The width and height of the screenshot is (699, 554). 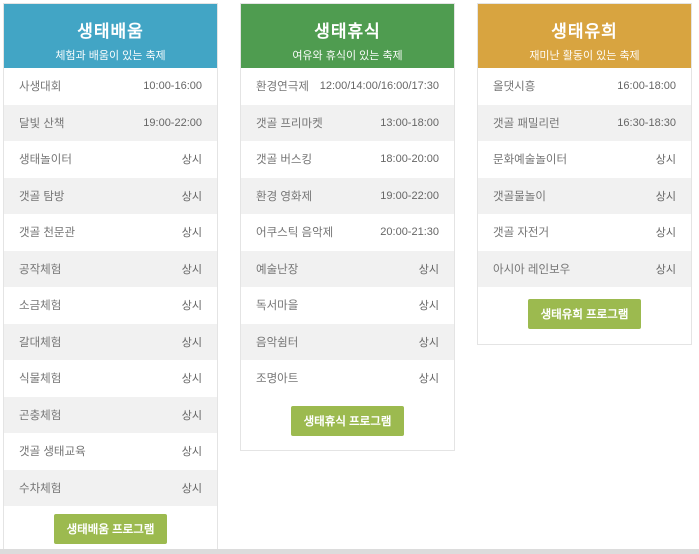 What do you see at coordinates (526, 123) in the screenshot?
I see `program-name: 갯골 패밀리런` at bounding box center [526, 123].